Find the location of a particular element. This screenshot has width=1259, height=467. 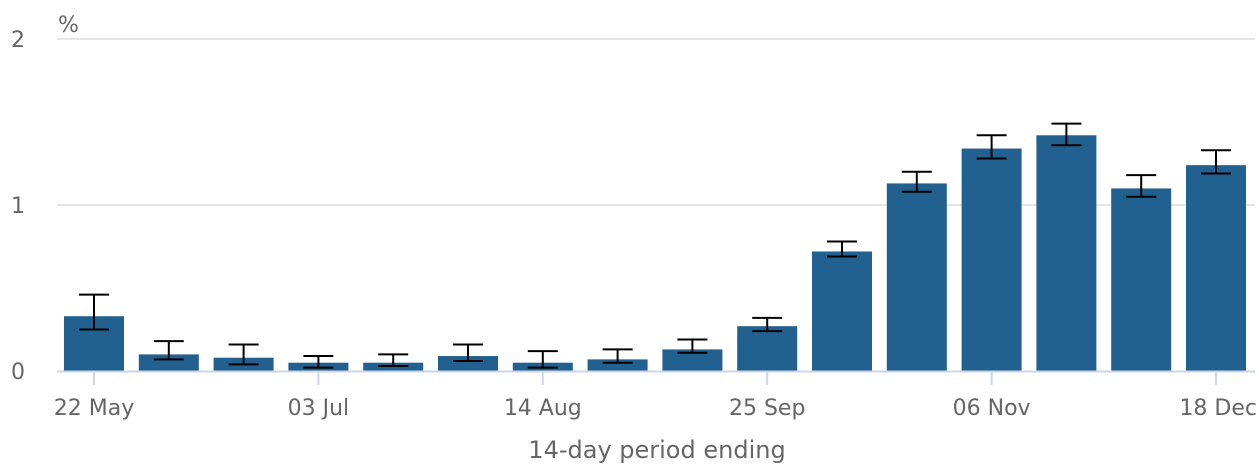

x-tick-label-3: 25 Sep is located at coordinates (767, 408).